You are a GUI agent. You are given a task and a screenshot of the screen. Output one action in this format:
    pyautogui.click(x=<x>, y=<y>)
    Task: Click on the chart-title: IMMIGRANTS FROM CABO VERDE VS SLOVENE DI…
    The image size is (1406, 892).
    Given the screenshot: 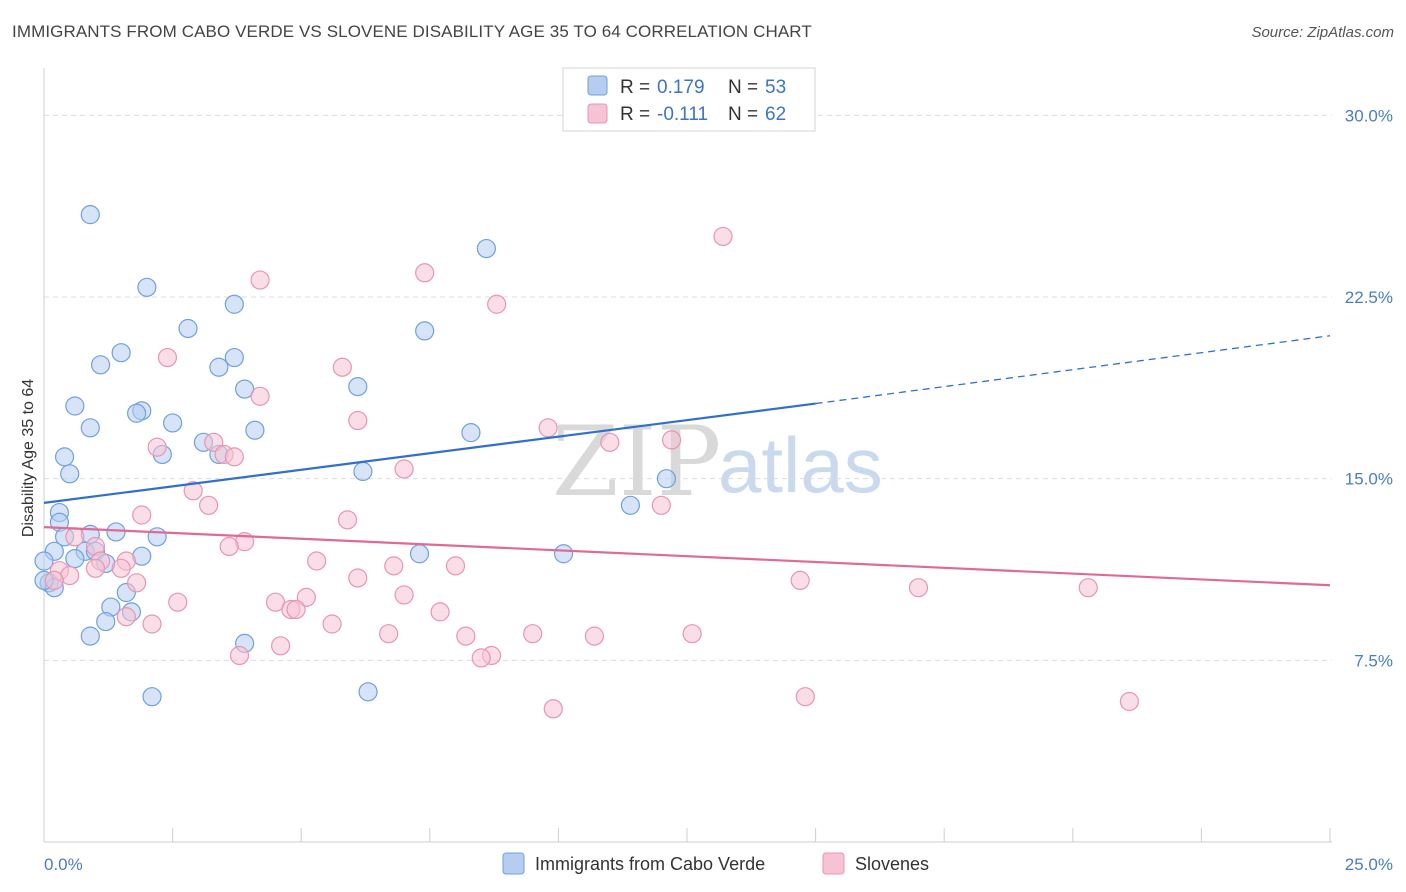 What is the action you would take?
    pyautogui.click(x=412, y=31)
    